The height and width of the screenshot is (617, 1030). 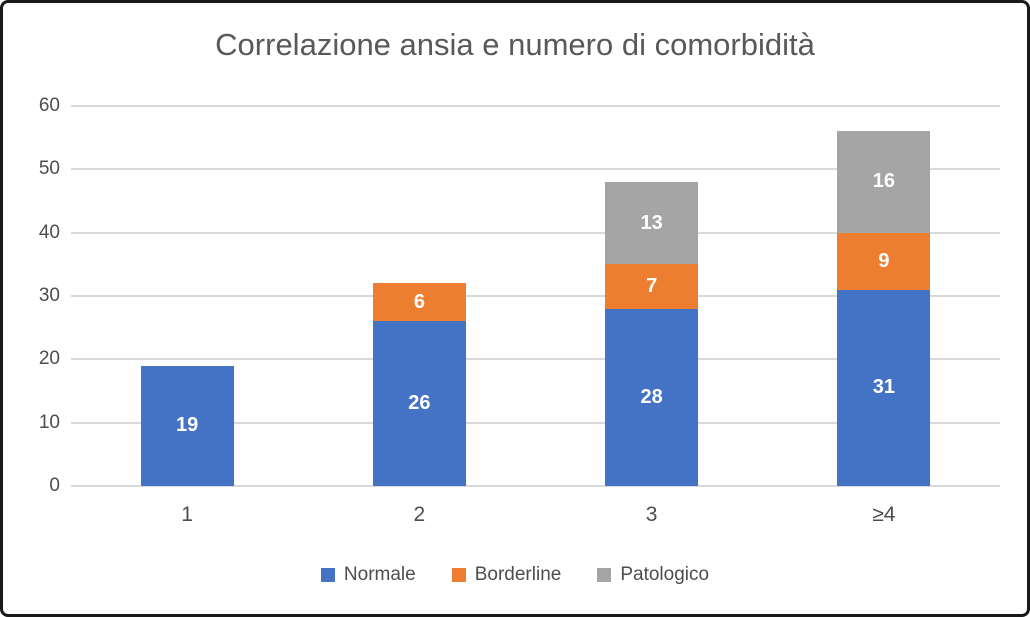 I want to click on y-tick-label: 10, so click(x=49, y=422).